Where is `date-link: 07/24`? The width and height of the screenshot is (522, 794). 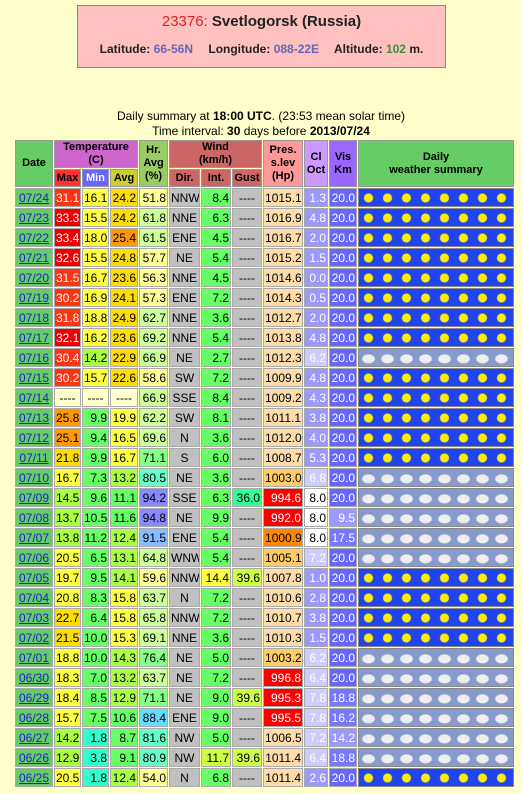
date-link: 07/24 is located at coordinates (34, 197).